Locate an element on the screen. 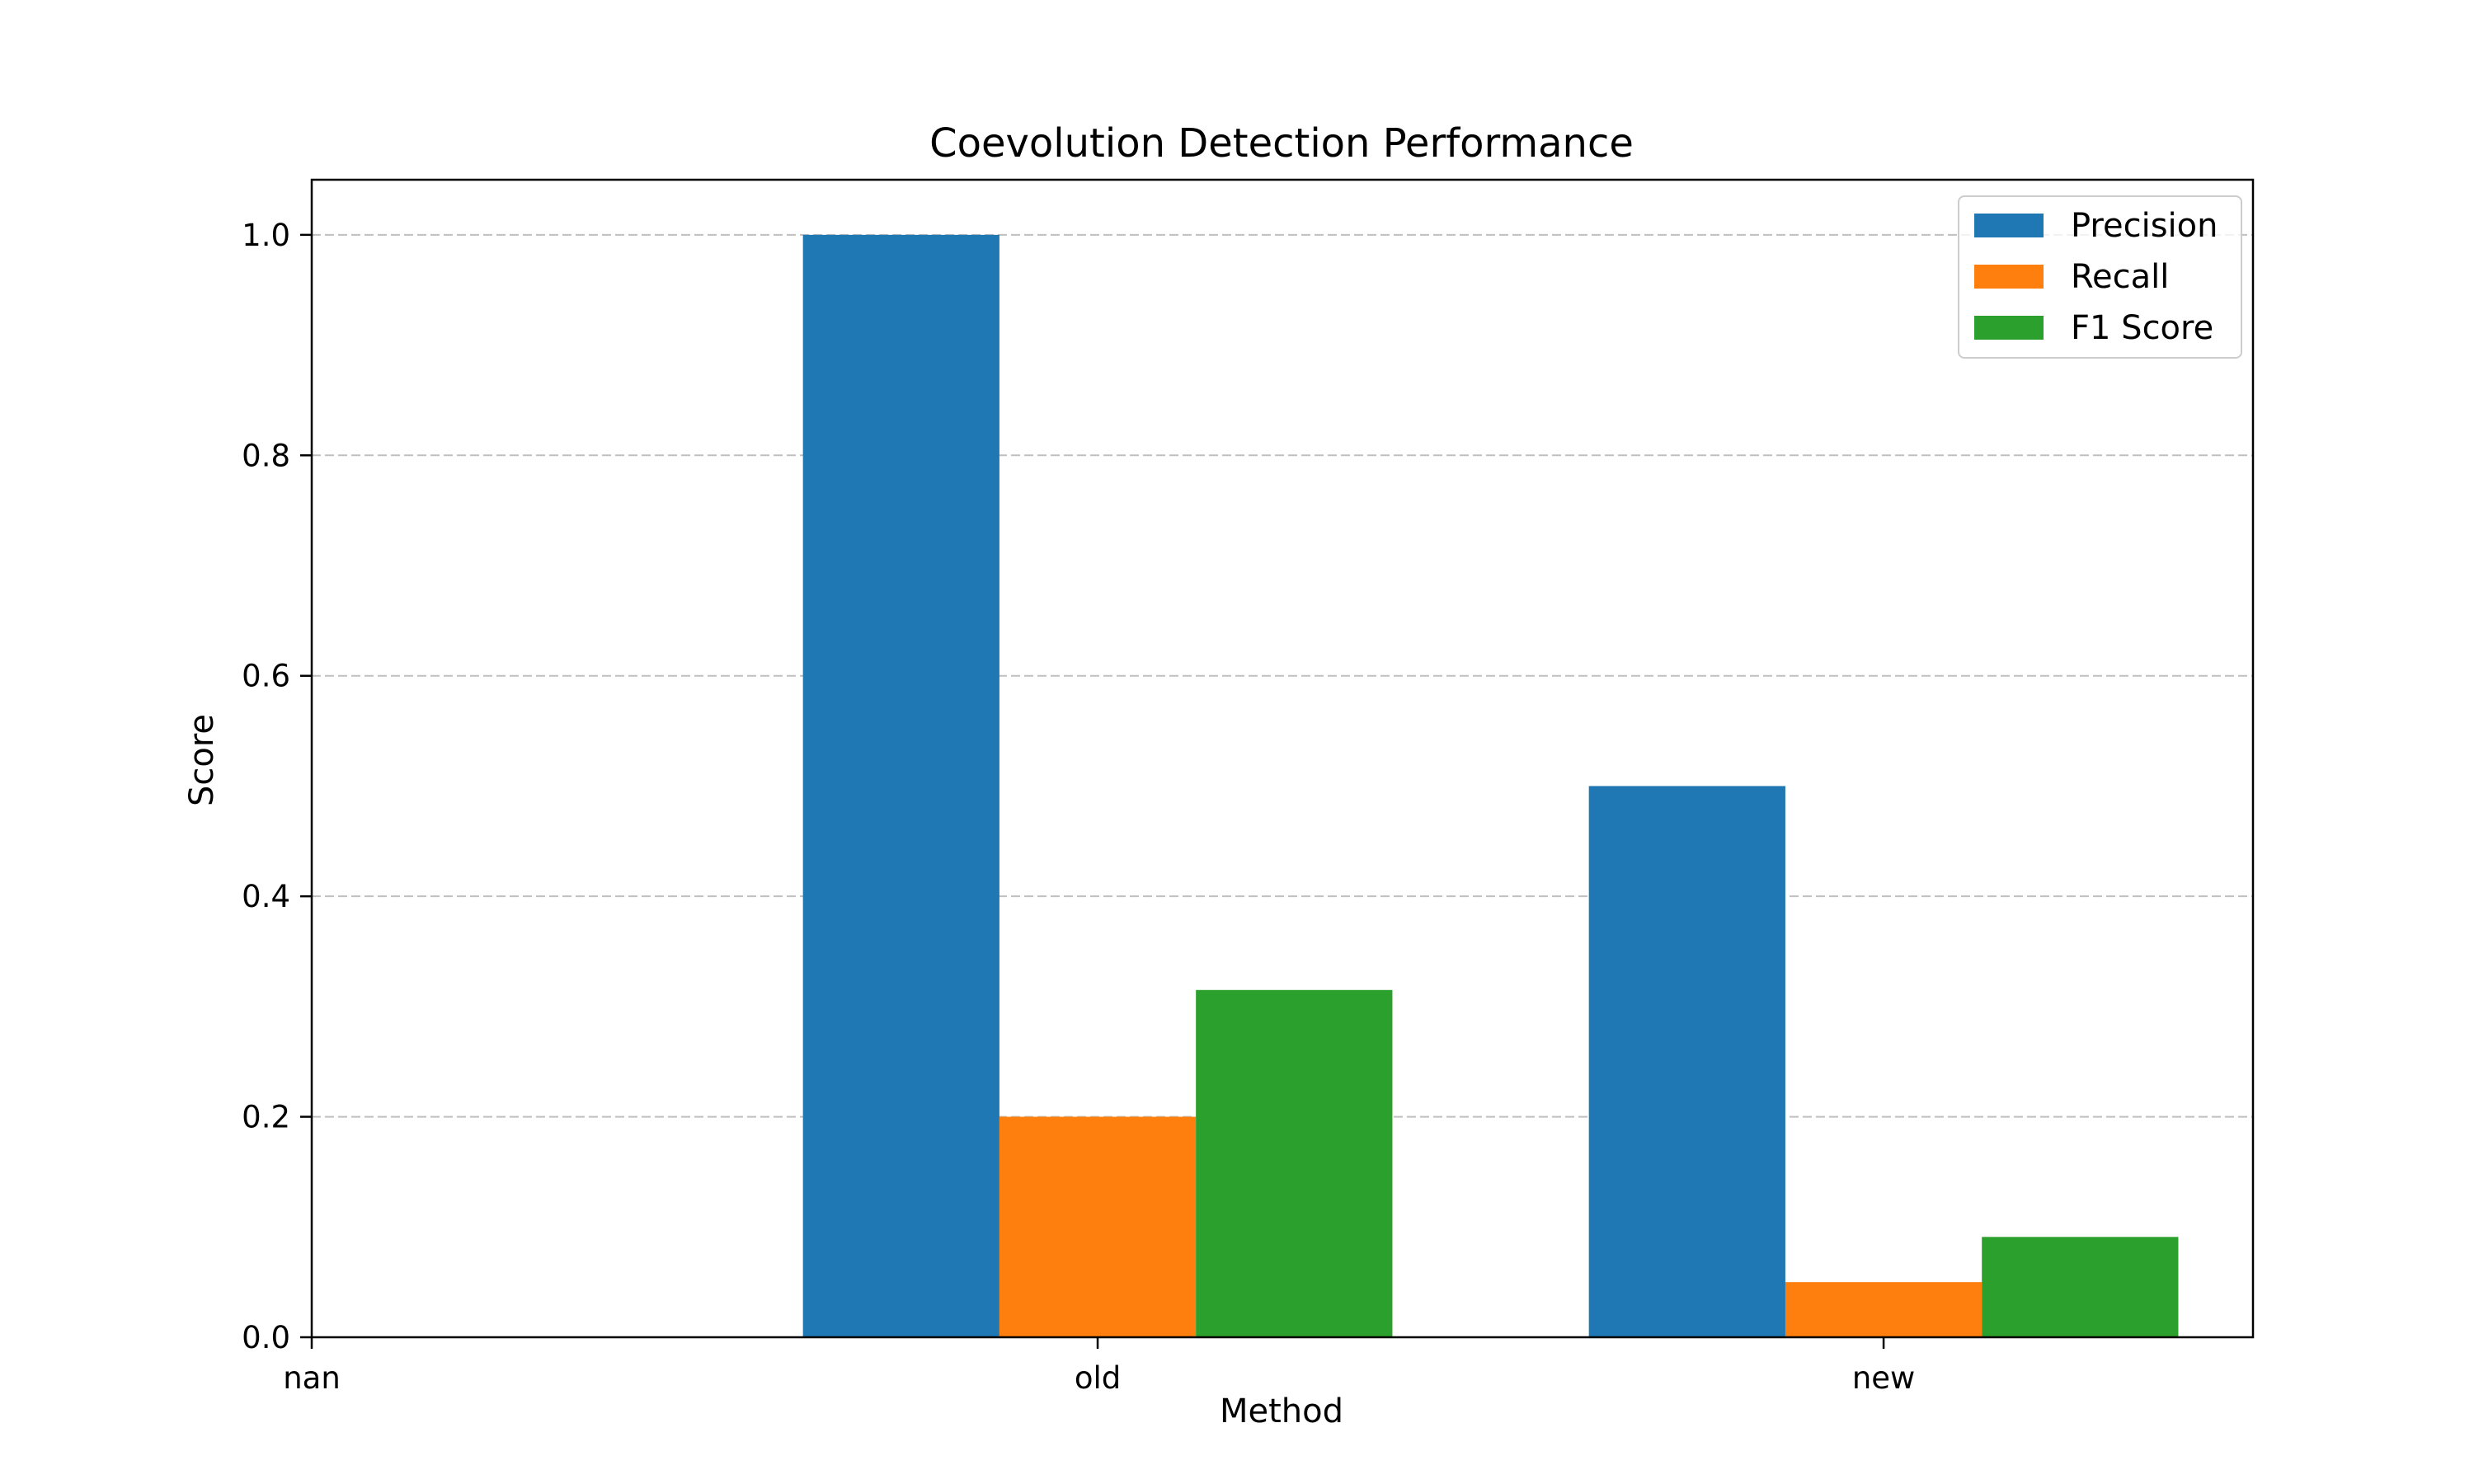 This screenshot has height=1484, width=2474. y-axis-label: Score is located at coordinates (202, 760).